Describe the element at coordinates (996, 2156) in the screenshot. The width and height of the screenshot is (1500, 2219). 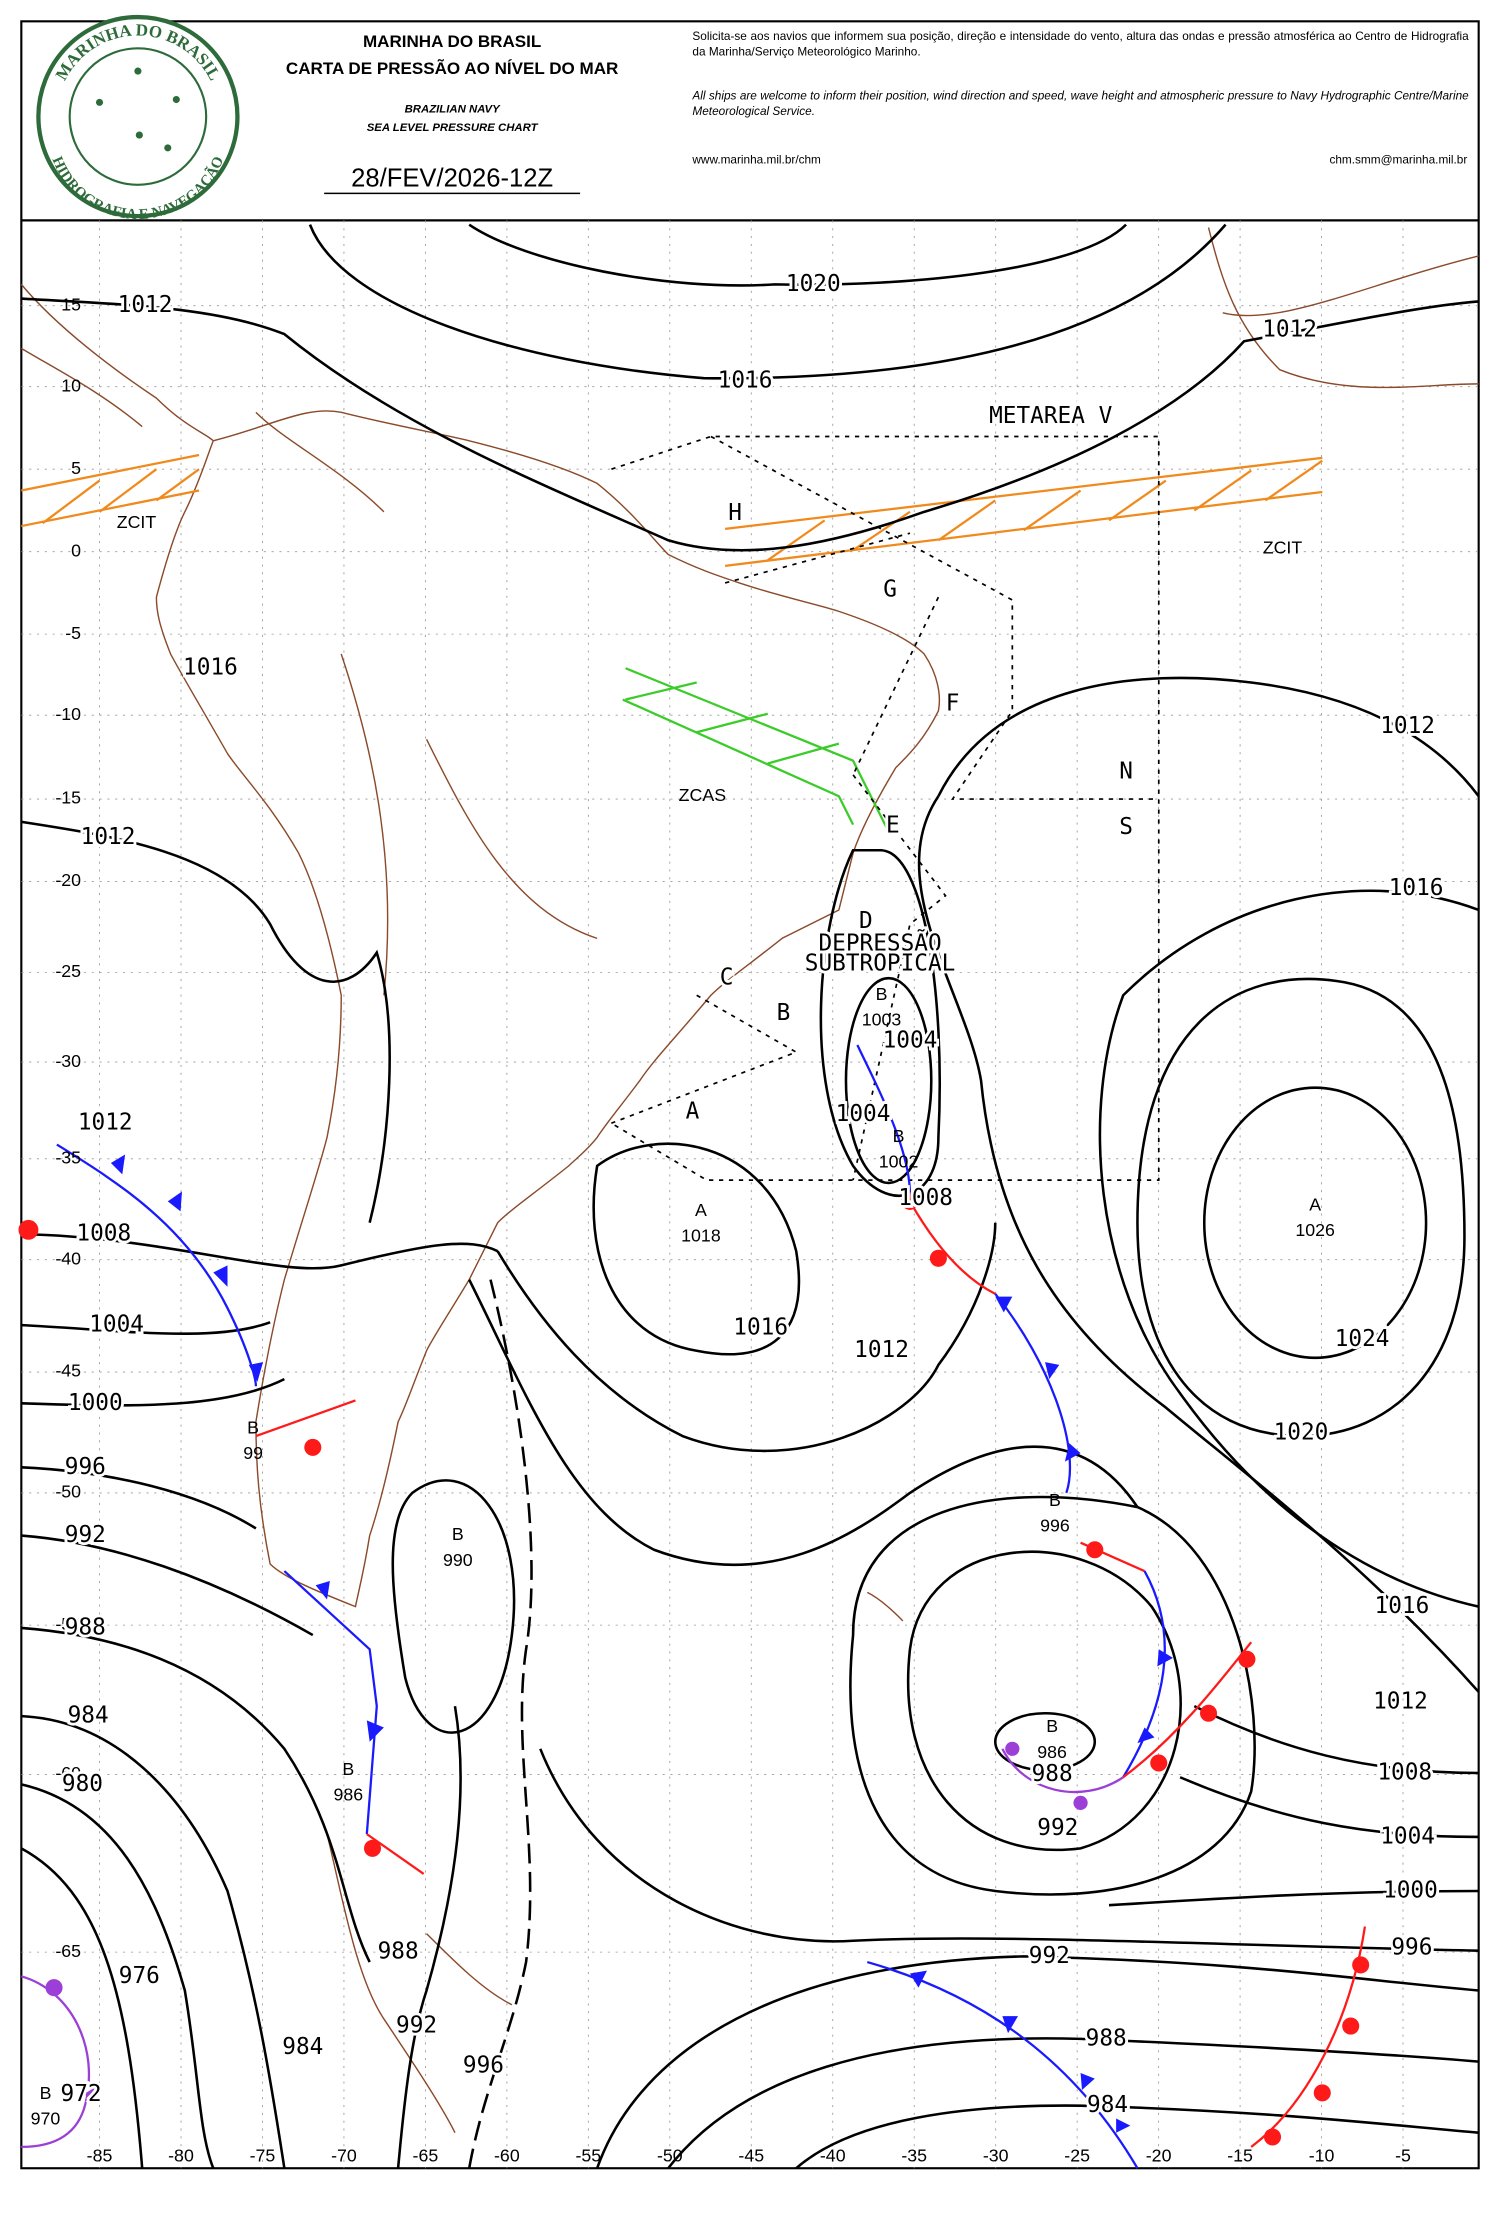
I see `lon-tick-label: -30` at that location.